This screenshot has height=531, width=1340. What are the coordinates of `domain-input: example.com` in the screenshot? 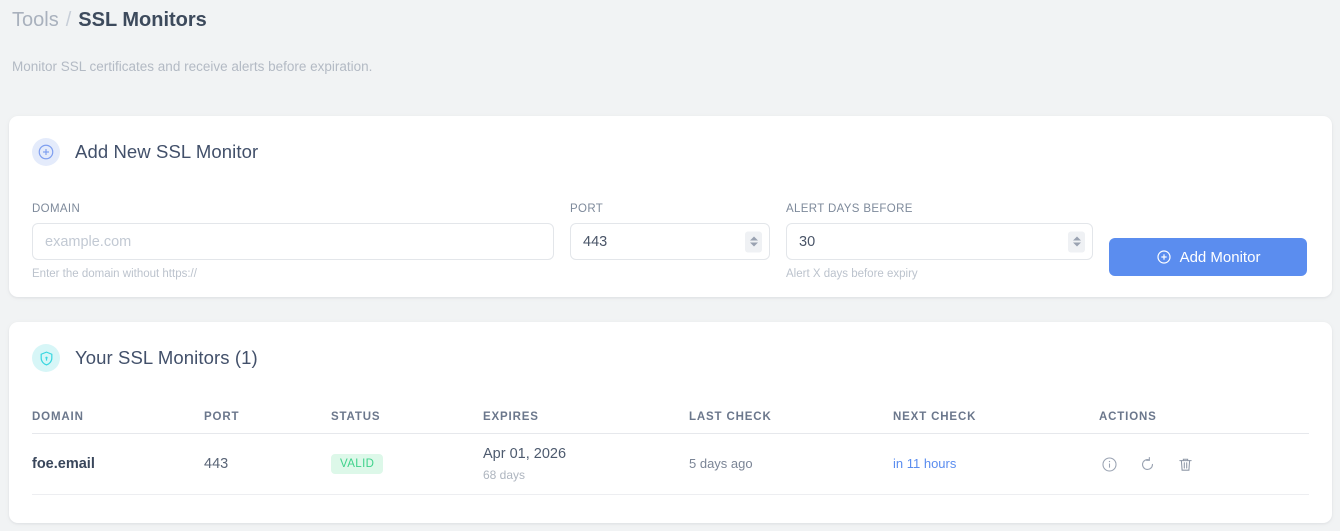 It's located at (293, 241).